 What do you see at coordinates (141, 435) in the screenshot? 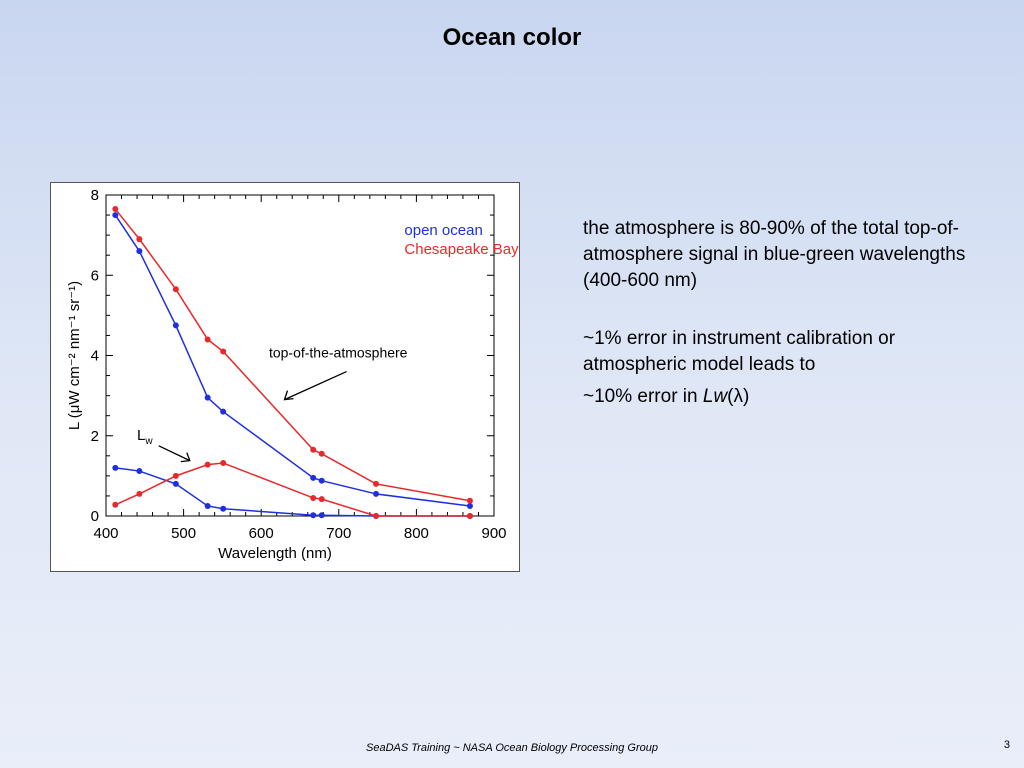
I see `annotation-lw-main: L` at bounding box center [141, 435].